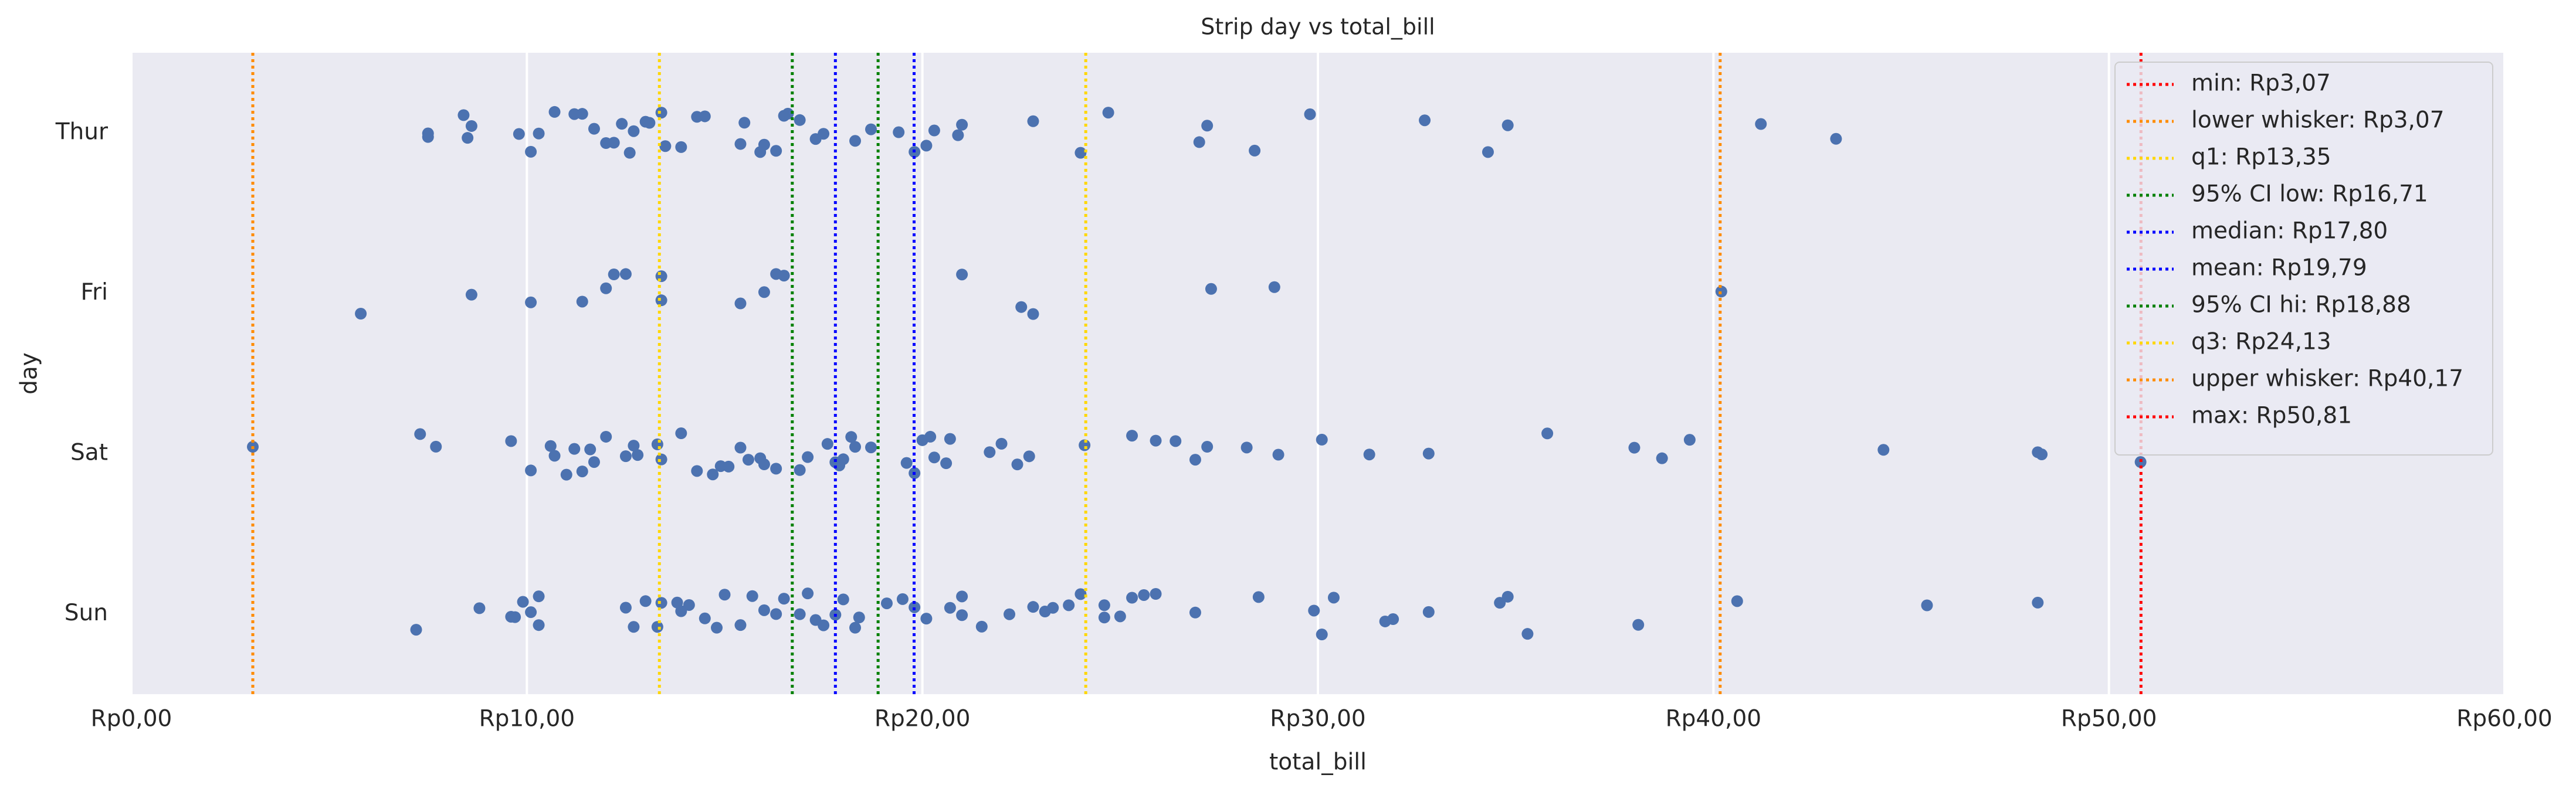  Describe the element at coordinates (86, 613) in the screenshot. I see `y-tick-label: Sun` at that location.